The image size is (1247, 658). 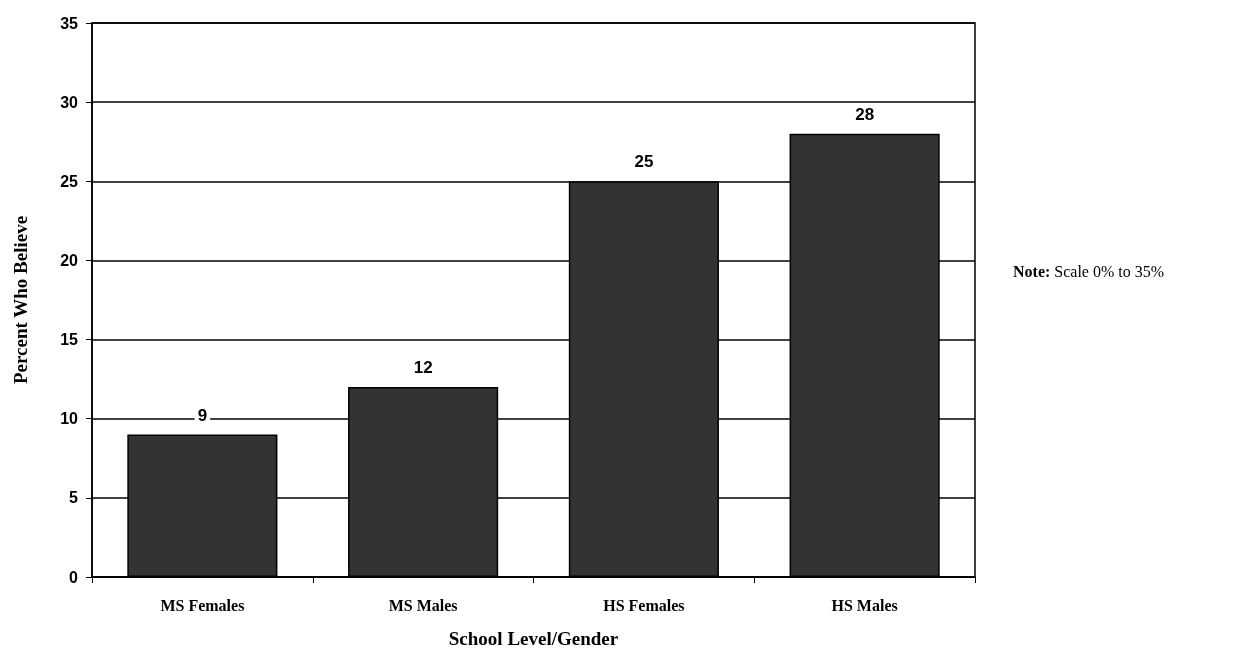 I want to click on data-label: 9, so click(x=202, y=415).